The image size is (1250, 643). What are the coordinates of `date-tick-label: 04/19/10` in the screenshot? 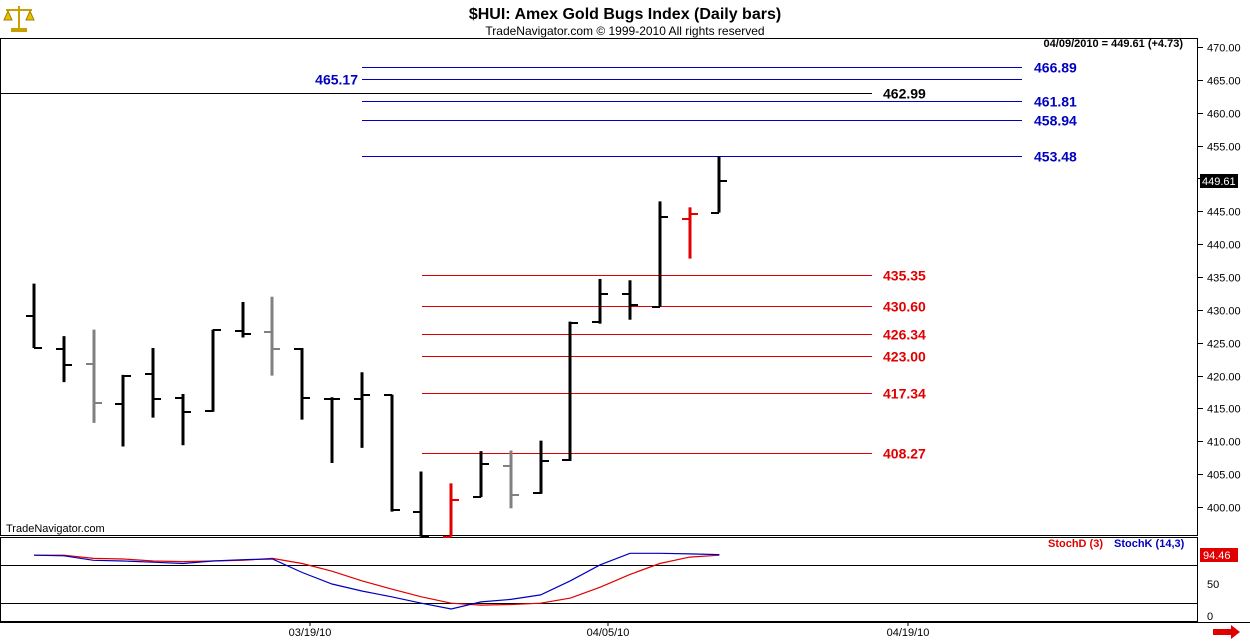 It's located at (908, 633).